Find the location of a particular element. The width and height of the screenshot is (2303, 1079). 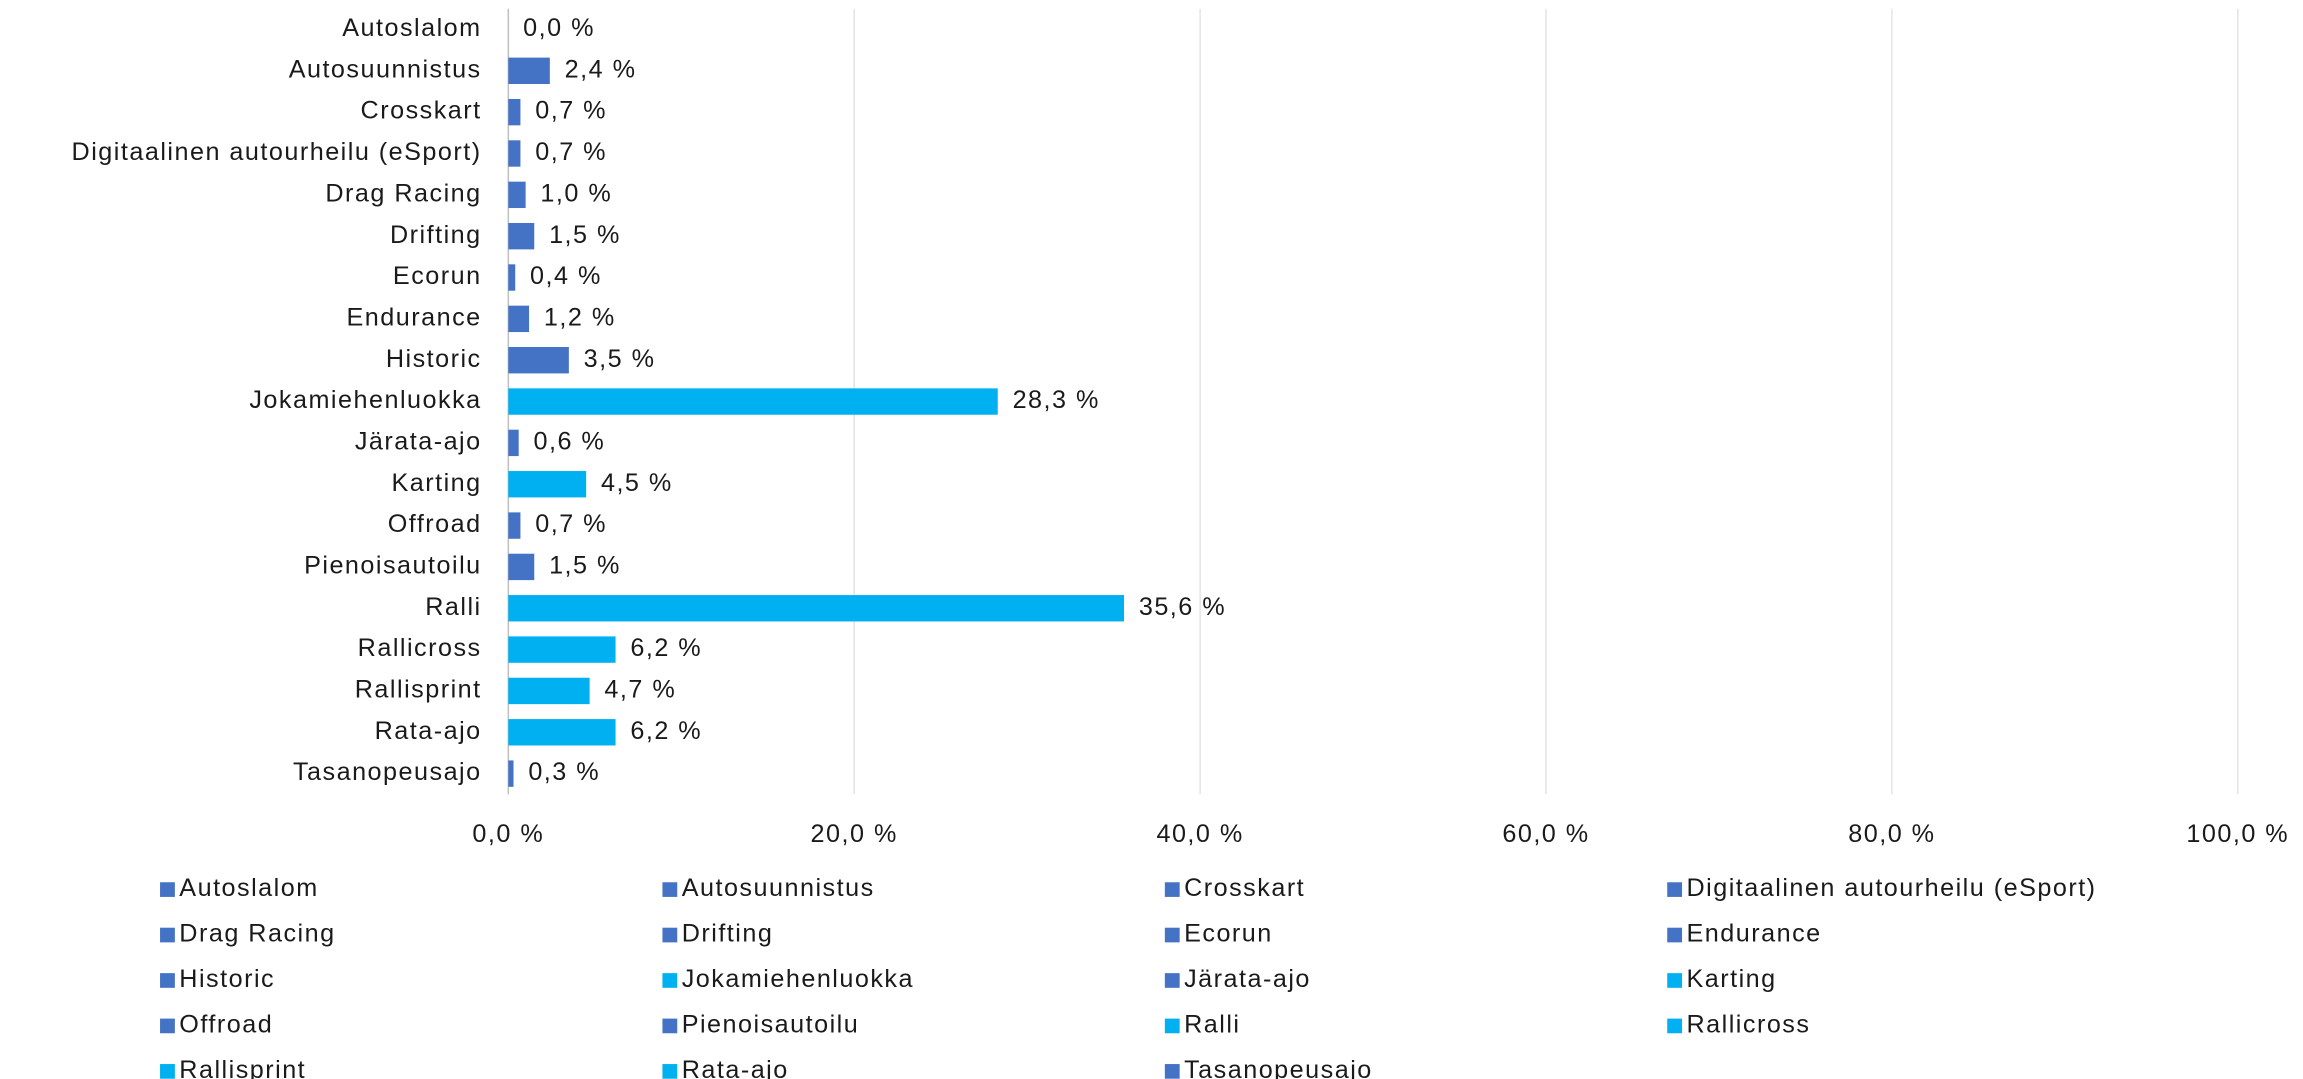

y-tick-label: Crosskart is located at coordinates (421, 111).